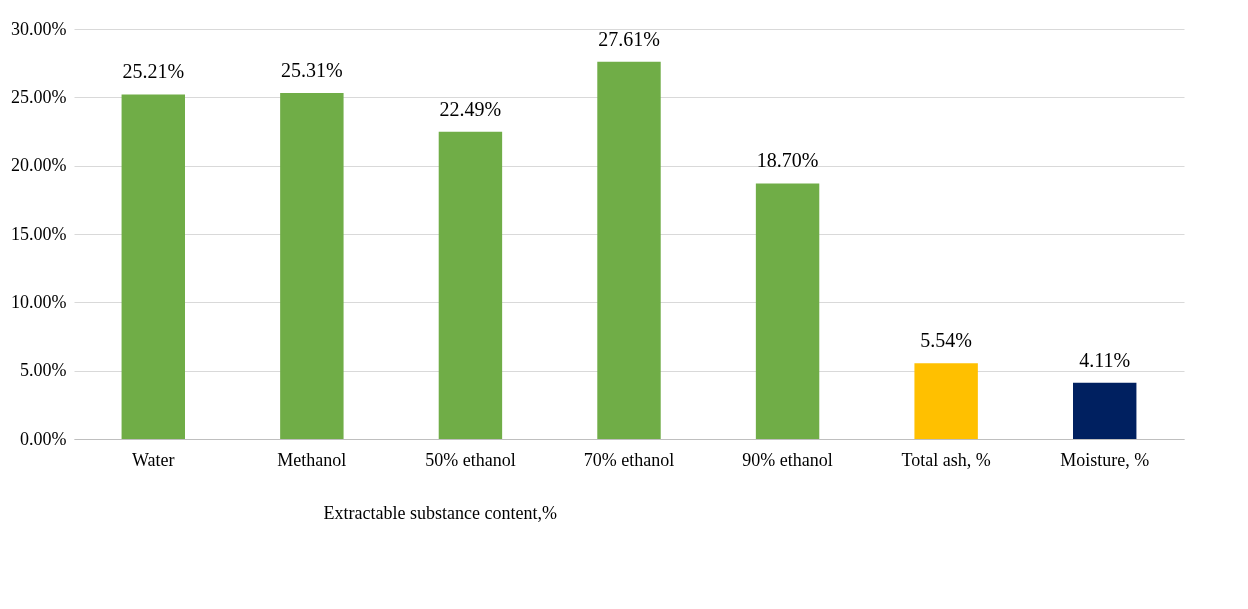 This screenshot has height=609, width=1248. Describe the element at coordinates (39, 165) in the screenshot. I see `y-tick-label: 20.00%` at that location.